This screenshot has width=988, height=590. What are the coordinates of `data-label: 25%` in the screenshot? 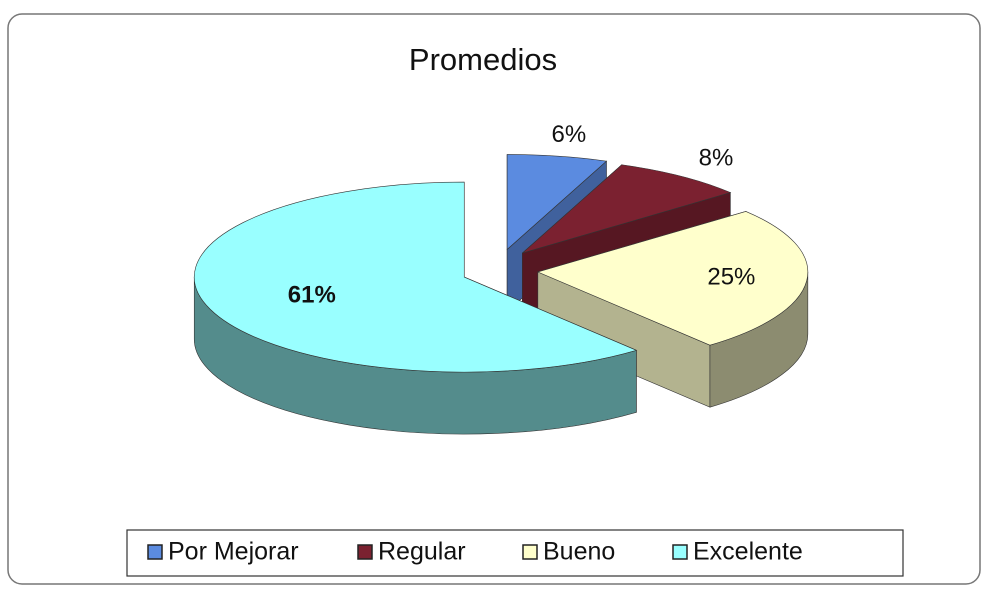 It's located at (731, 277).